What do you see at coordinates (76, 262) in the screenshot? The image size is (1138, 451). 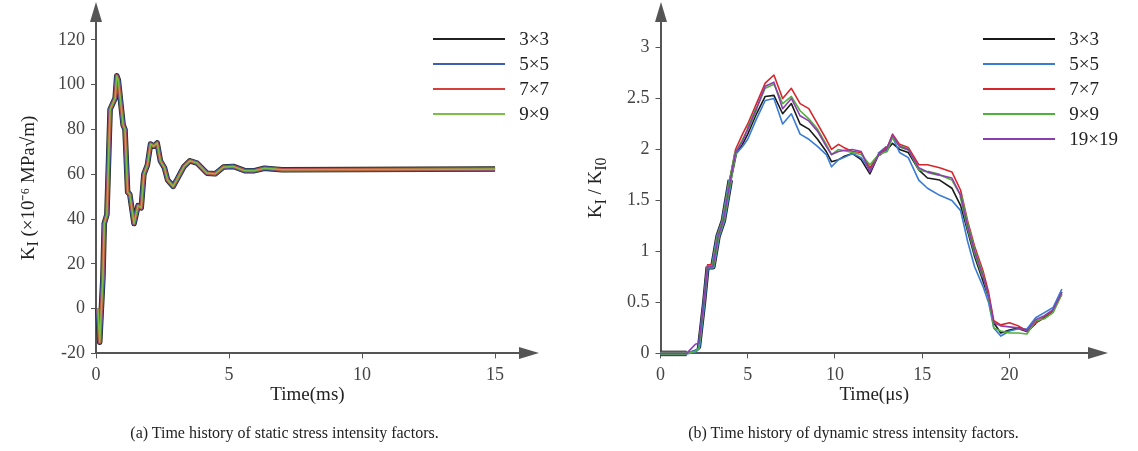 I see `y-tick-label: 20` at bounding box center [76, 262].